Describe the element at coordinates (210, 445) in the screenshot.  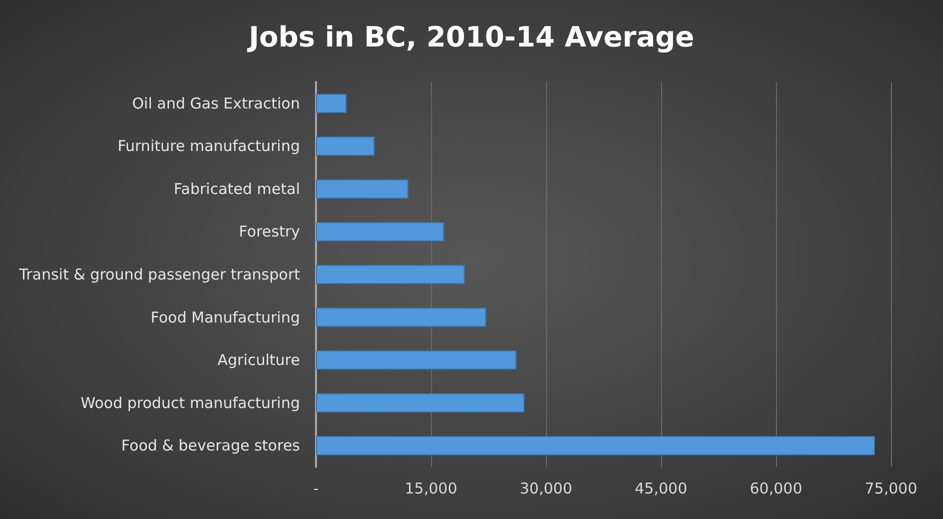
I see `y-tick-label: Food & beverage stores` at that location.